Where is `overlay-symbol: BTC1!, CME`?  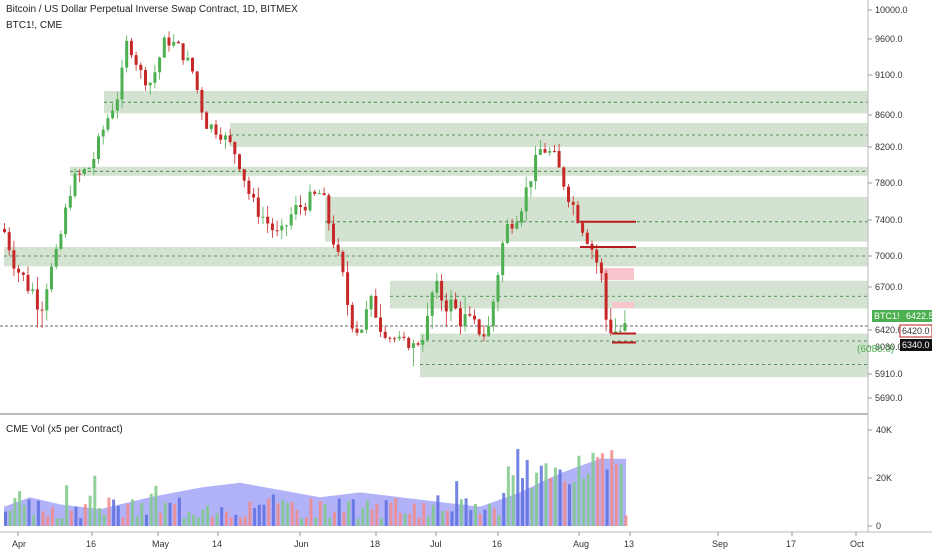 overlay-symbol: BTC1!, CME is located at coordinates (34, 25).